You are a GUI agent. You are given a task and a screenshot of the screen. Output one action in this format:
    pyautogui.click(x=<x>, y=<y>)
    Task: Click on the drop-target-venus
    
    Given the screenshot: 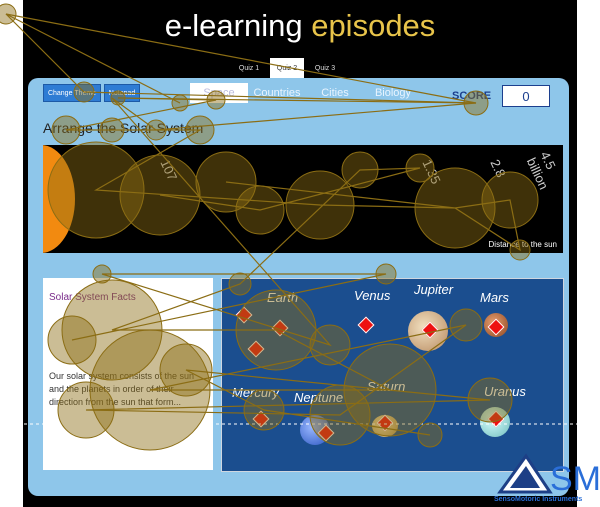 What is the action you would take?
    pyautogui.click(x=366, y=325)
    